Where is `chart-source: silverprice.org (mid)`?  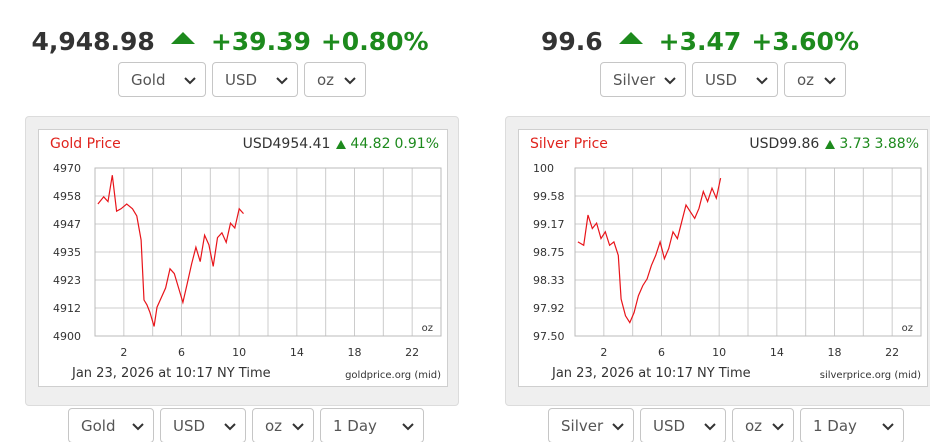
chart-source: silverprice.org (mid) is located at coordinates (870, 375).